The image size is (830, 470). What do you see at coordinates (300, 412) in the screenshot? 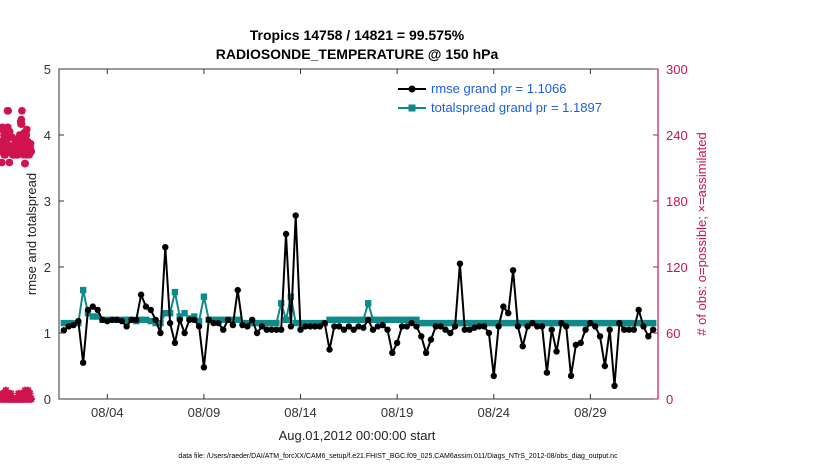
I see `x-tick-label: 08/14` at bounding box center [300, 412].